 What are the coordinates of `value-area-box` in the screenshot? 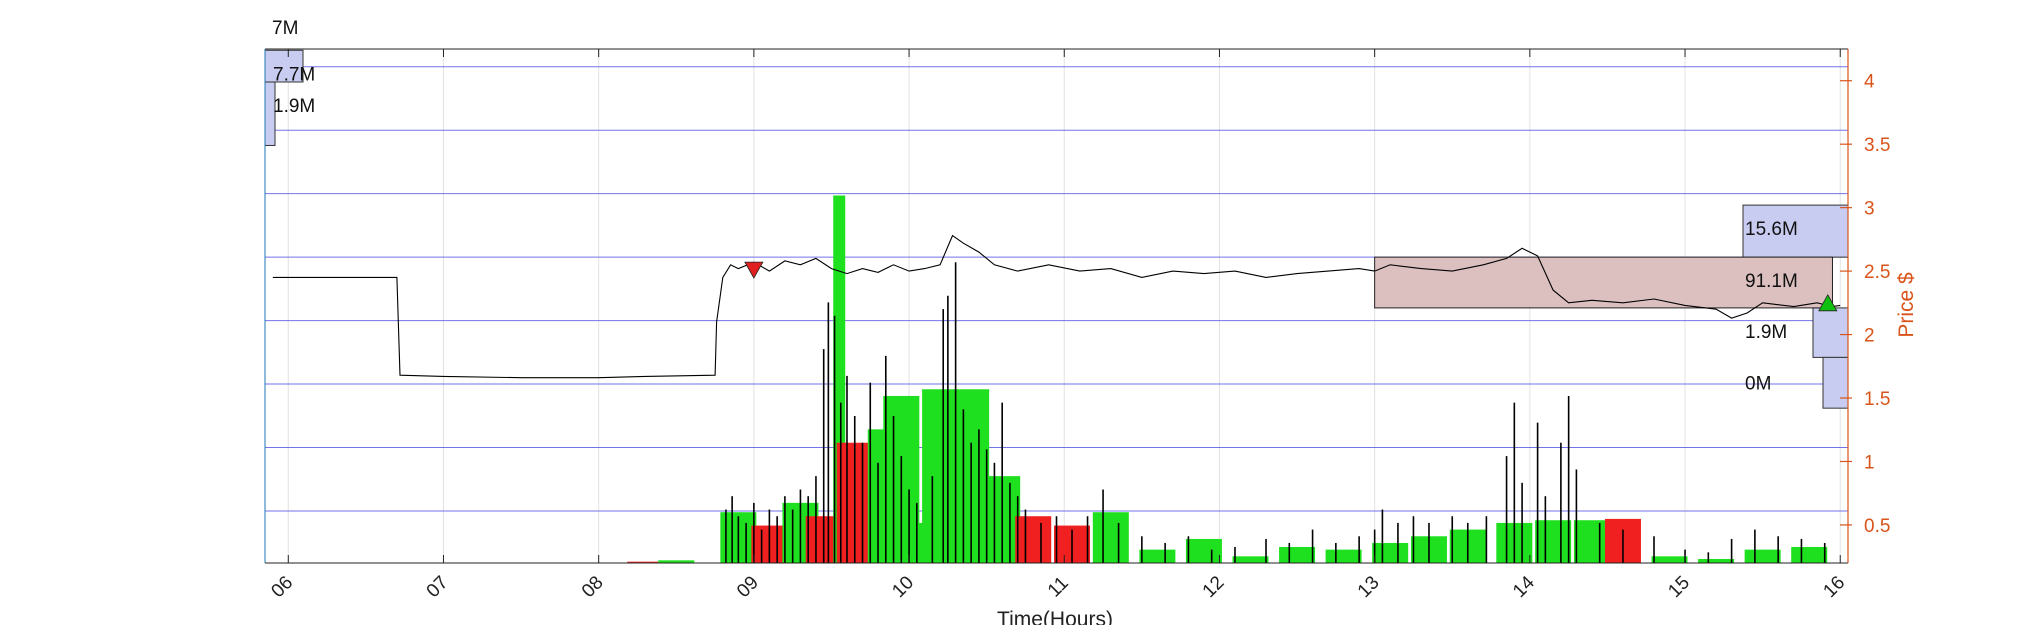 It's located at (1603, 282).